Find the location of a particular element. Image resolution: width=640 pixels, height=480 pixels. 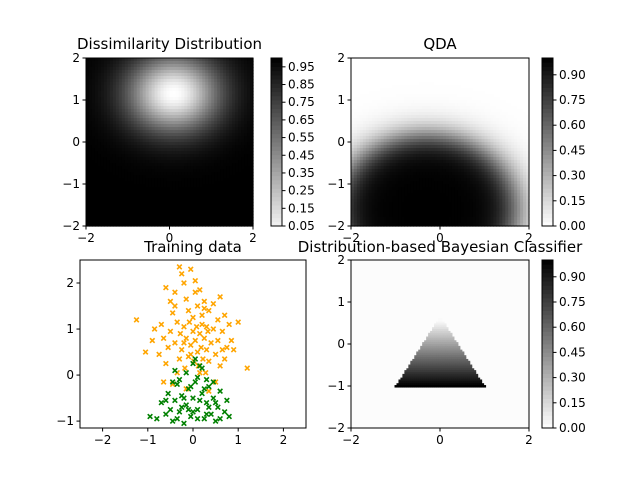

dissimilarity-colorbar-band is located at coordinates (276, 216).